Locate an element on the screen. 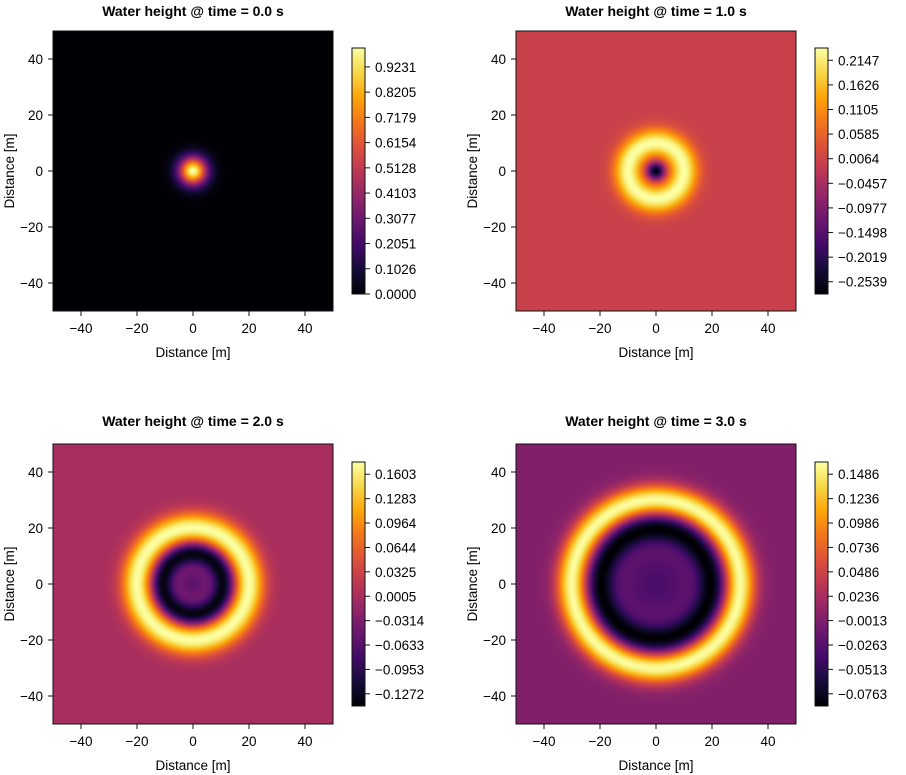 Image resolution: width=906 pixels, height=775 pixels. colorbar-tick-label: −0.0763 is located at coordinates (862, 694).